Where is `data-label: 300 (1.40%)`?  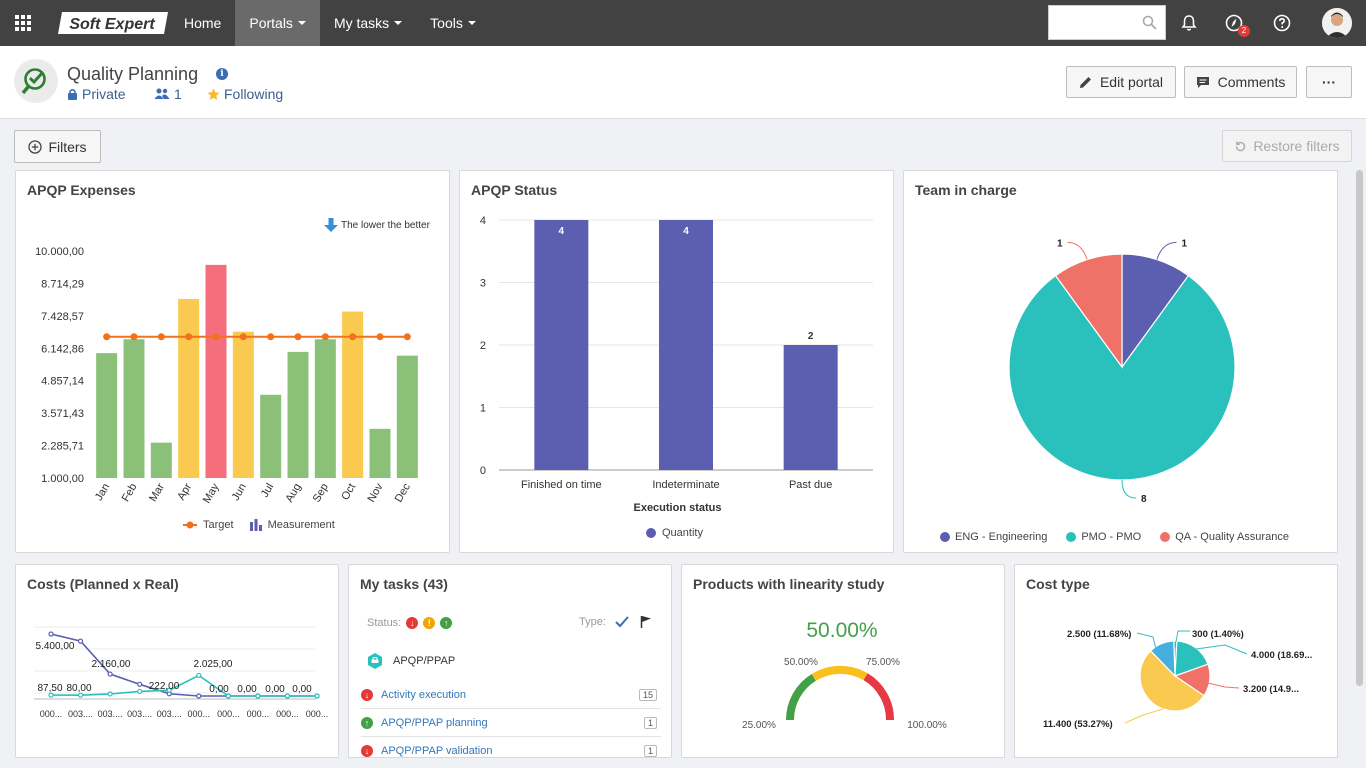 data-label: 300 (1.40%) is located at coordinates (1218, 634).